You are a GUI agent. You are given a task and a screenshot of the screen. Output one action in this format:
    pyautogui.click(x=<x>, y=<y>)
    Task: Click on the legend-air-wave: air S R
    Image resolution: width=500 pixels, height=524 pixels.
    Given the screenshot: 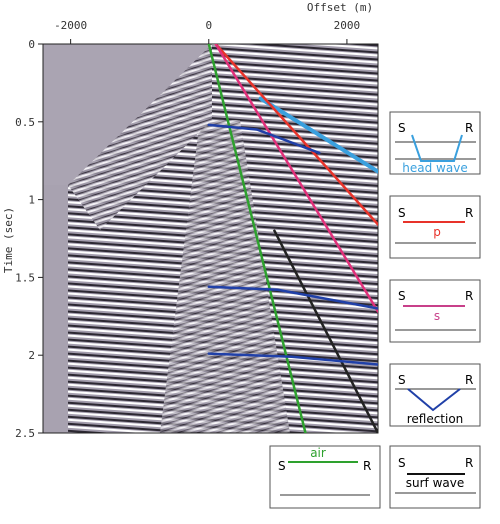 What is the action you would take?
    pyautogui.click(x=325, y=477)
    